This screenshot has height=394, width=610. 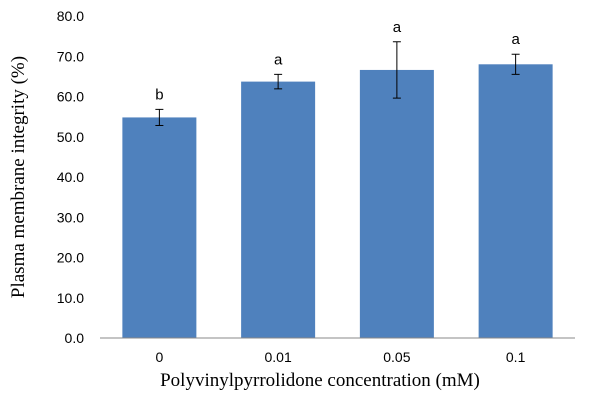 What do you see at coordinates (396, 357) in the screenshot?
I see `x-tick-label: 0.05` at bounding box center [396, 357].